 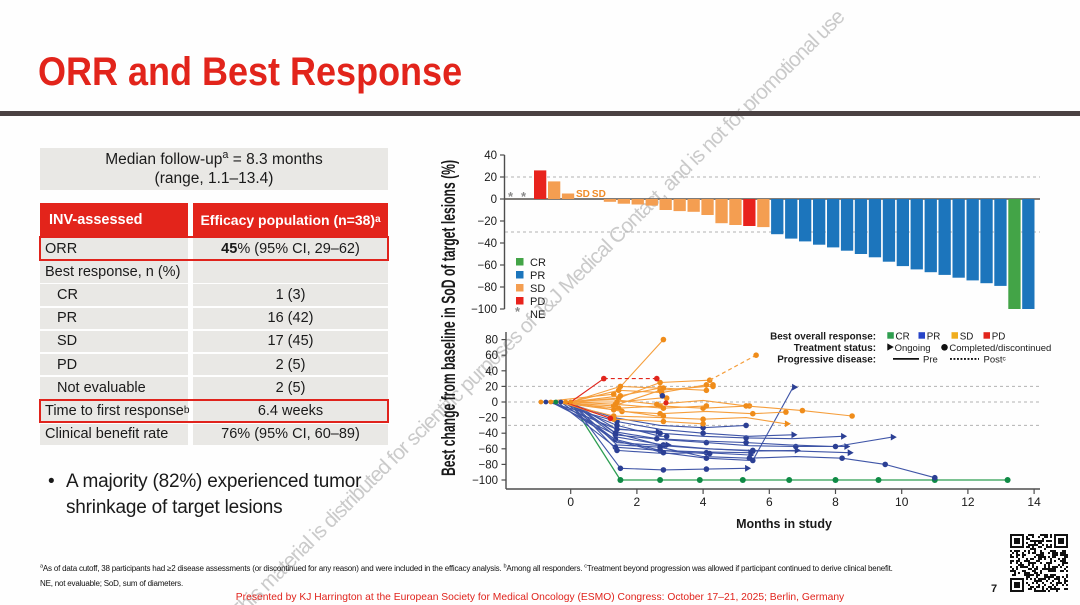 What do you see at coordinates (491, 356) in the screenshot?
I see `svg-text: 60` at bounding box center [491, 356].